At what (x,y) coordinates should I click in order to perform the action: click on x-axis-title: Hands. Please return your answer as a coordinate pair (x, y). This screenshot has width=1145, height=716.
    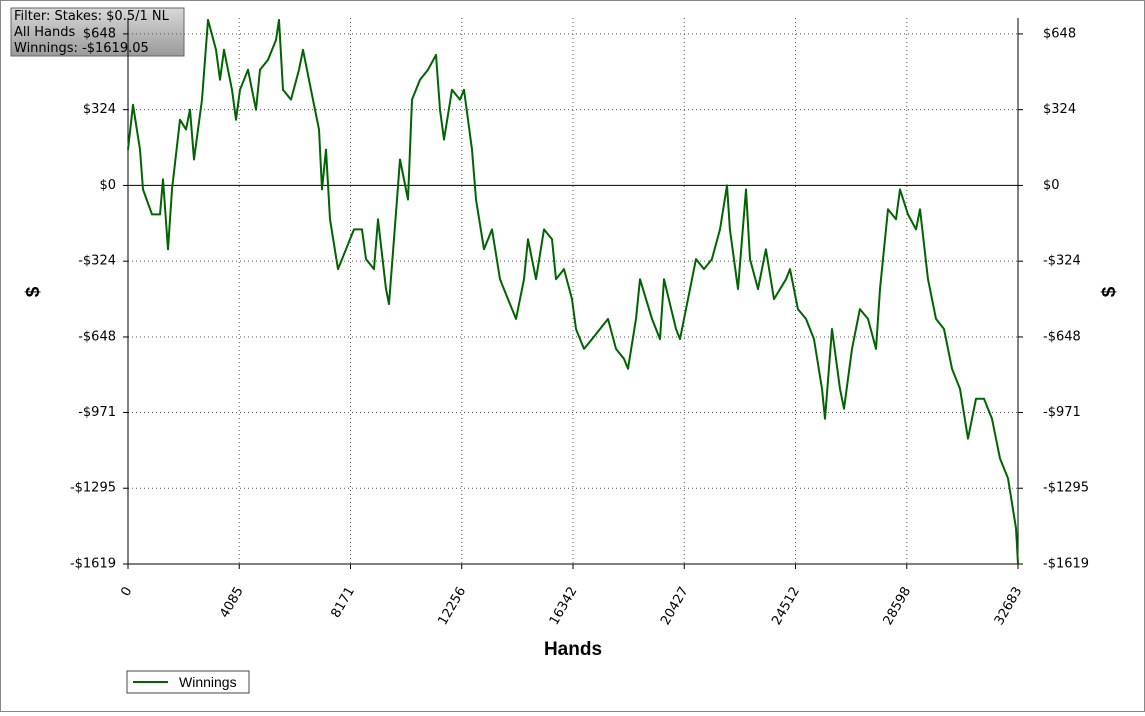
    Looking at the image, I should click on (573, 649).